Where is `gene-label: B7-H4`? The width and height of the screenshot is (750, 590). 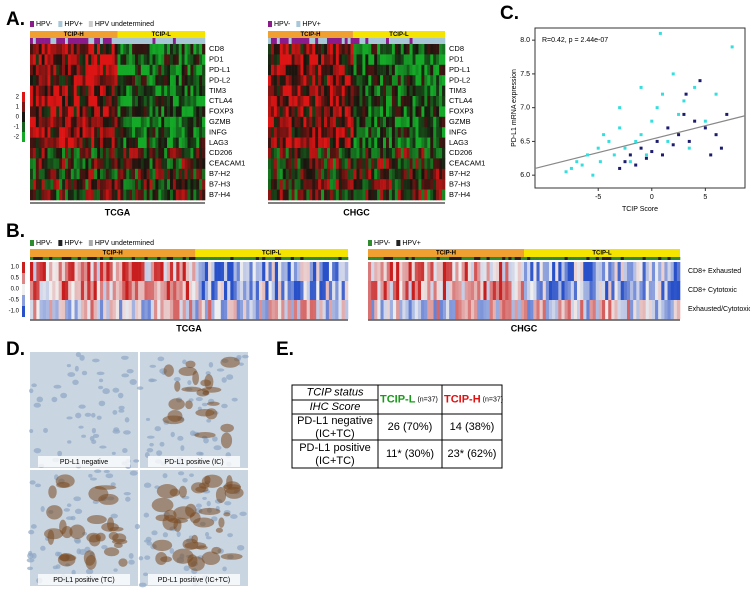 gene-label: B7-H4 is located at coordinates (219, 194).